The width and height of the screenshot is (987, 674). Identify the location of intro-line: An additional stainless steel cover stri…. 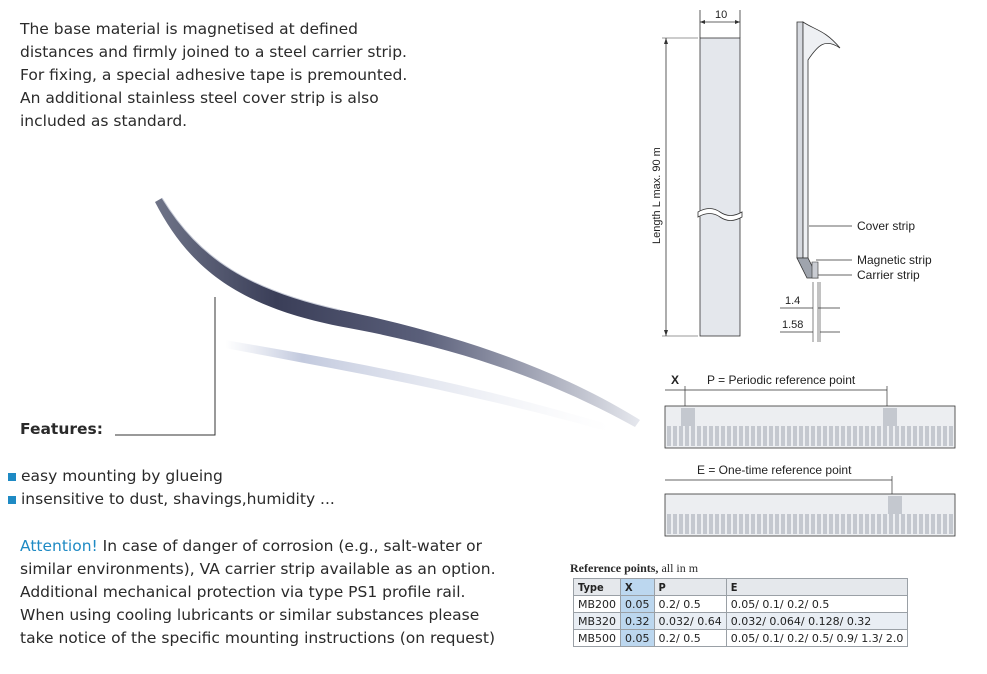
(199, 98).